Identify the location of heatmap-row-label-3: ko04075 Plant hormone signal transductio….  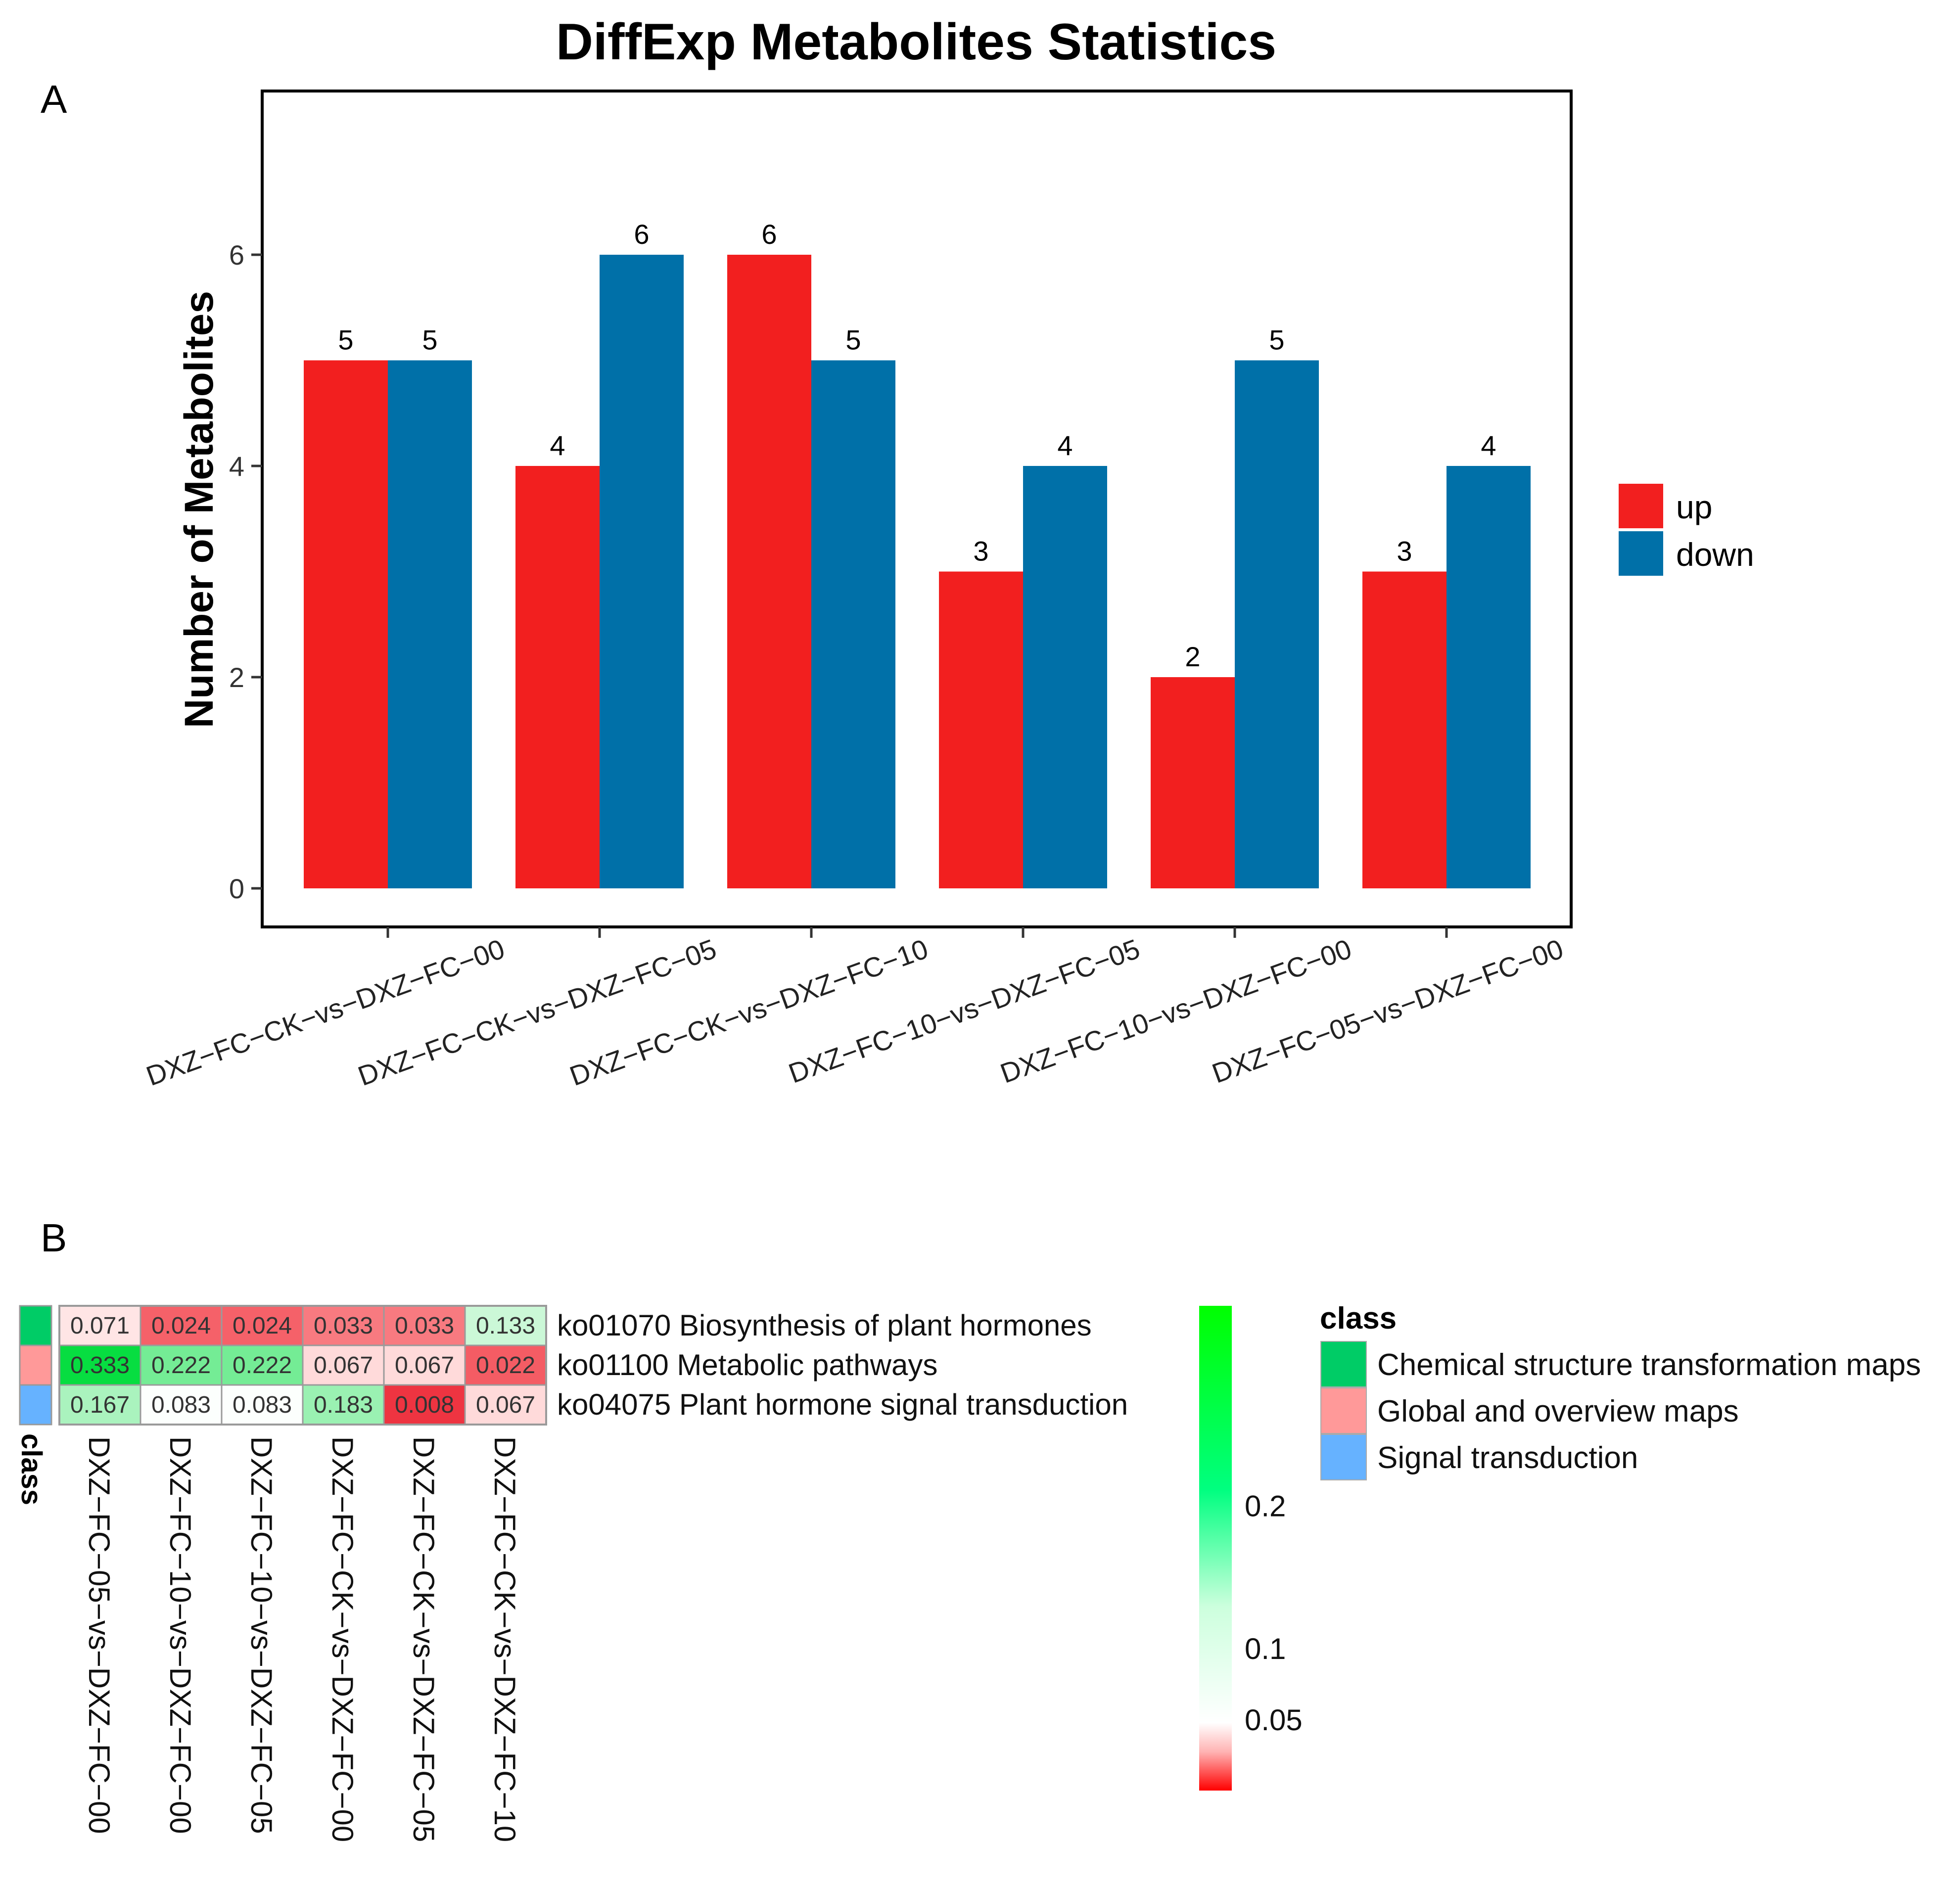
(842, 1404).